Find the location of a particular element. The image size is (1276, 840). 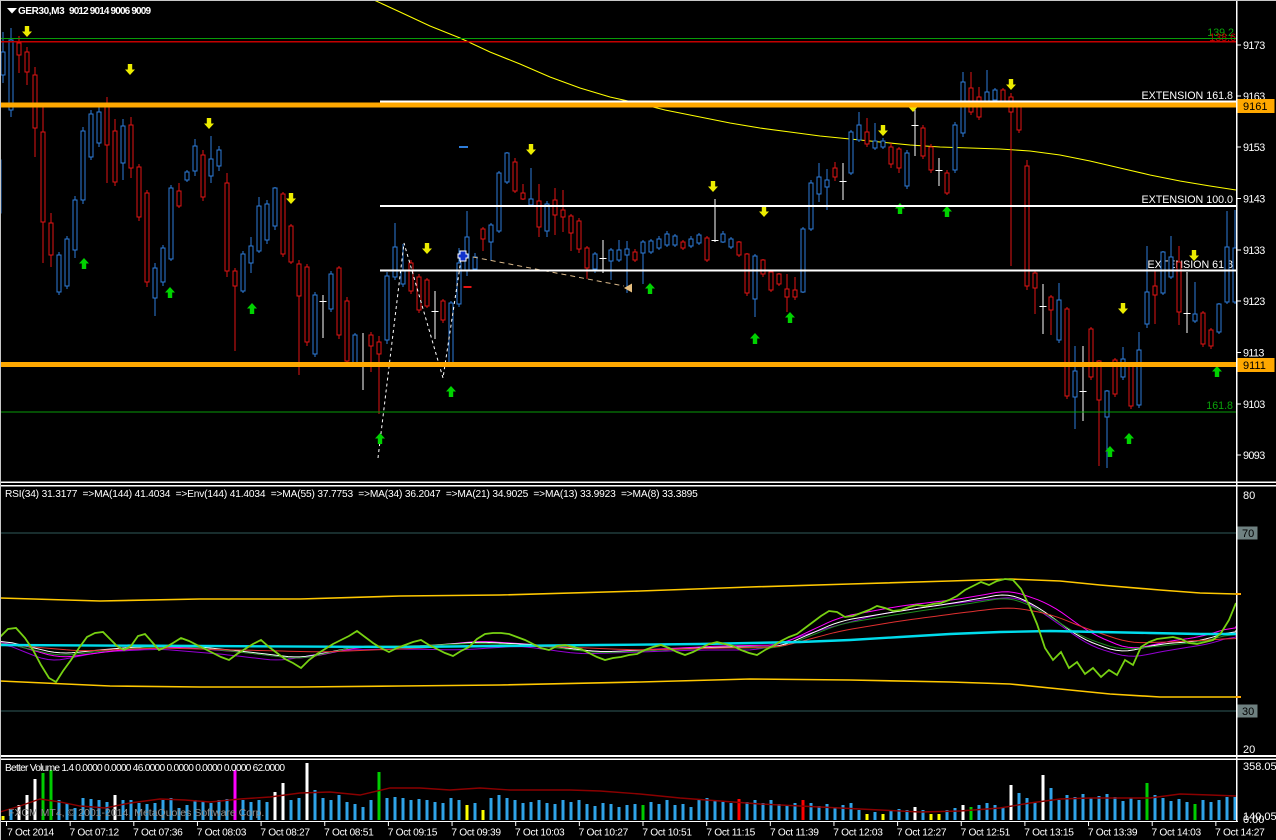

svg-text: 7 Oct 10:27 is located at coordinates (604, 833).